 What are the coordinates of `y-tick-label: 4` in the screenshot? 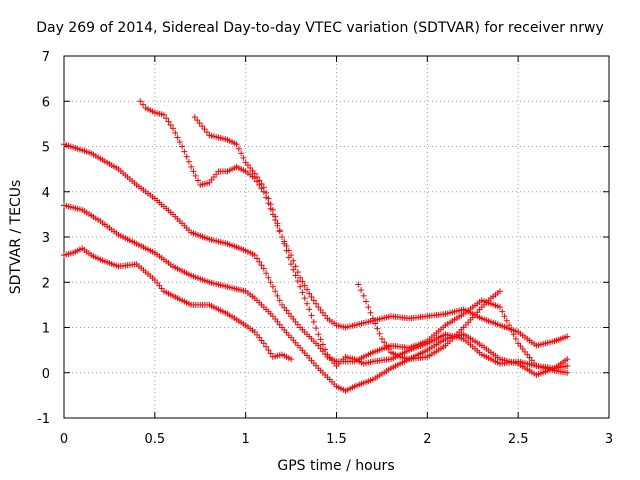 It's located at (46, 193).